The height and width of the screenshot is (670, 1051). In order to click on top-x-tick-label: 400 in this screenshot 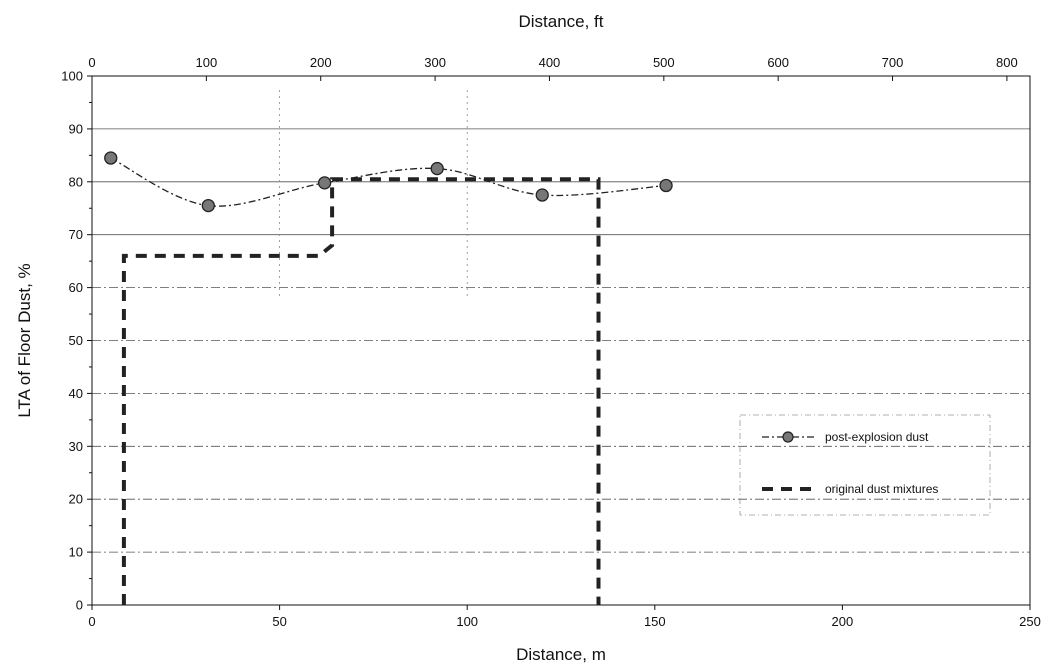, I will do `click(550, 62)`.